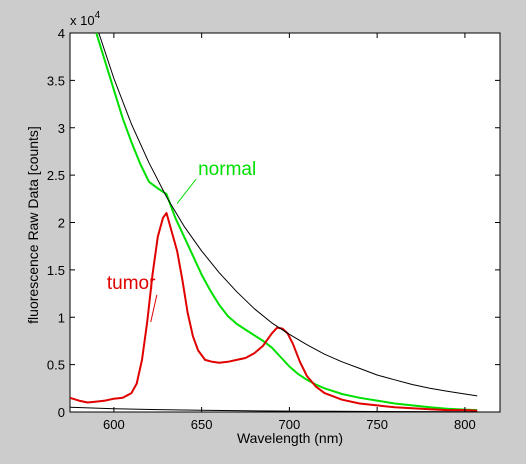 The image size is (526, 464). Describe the element at coordinates (82, 20) in the screenshot. I see `y-axis-multiplier-base: x 10` at that location.